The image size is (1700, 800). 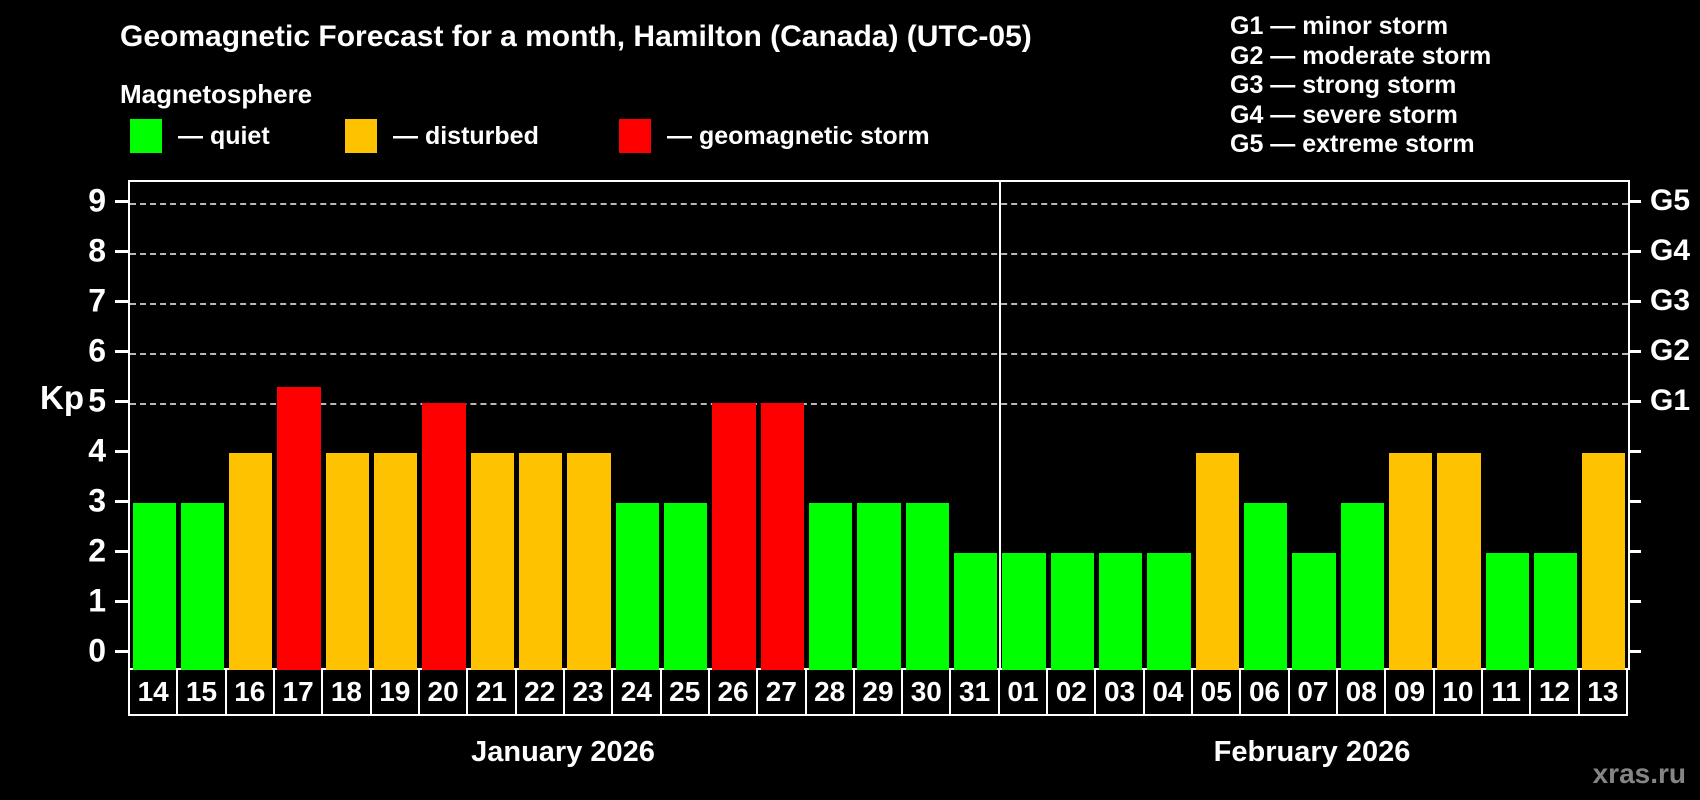 What do you see at coordinates (1670, 200) in the screenshot?
I see `right-axis-label-G5: G5` at bounding box center [1670, 200].